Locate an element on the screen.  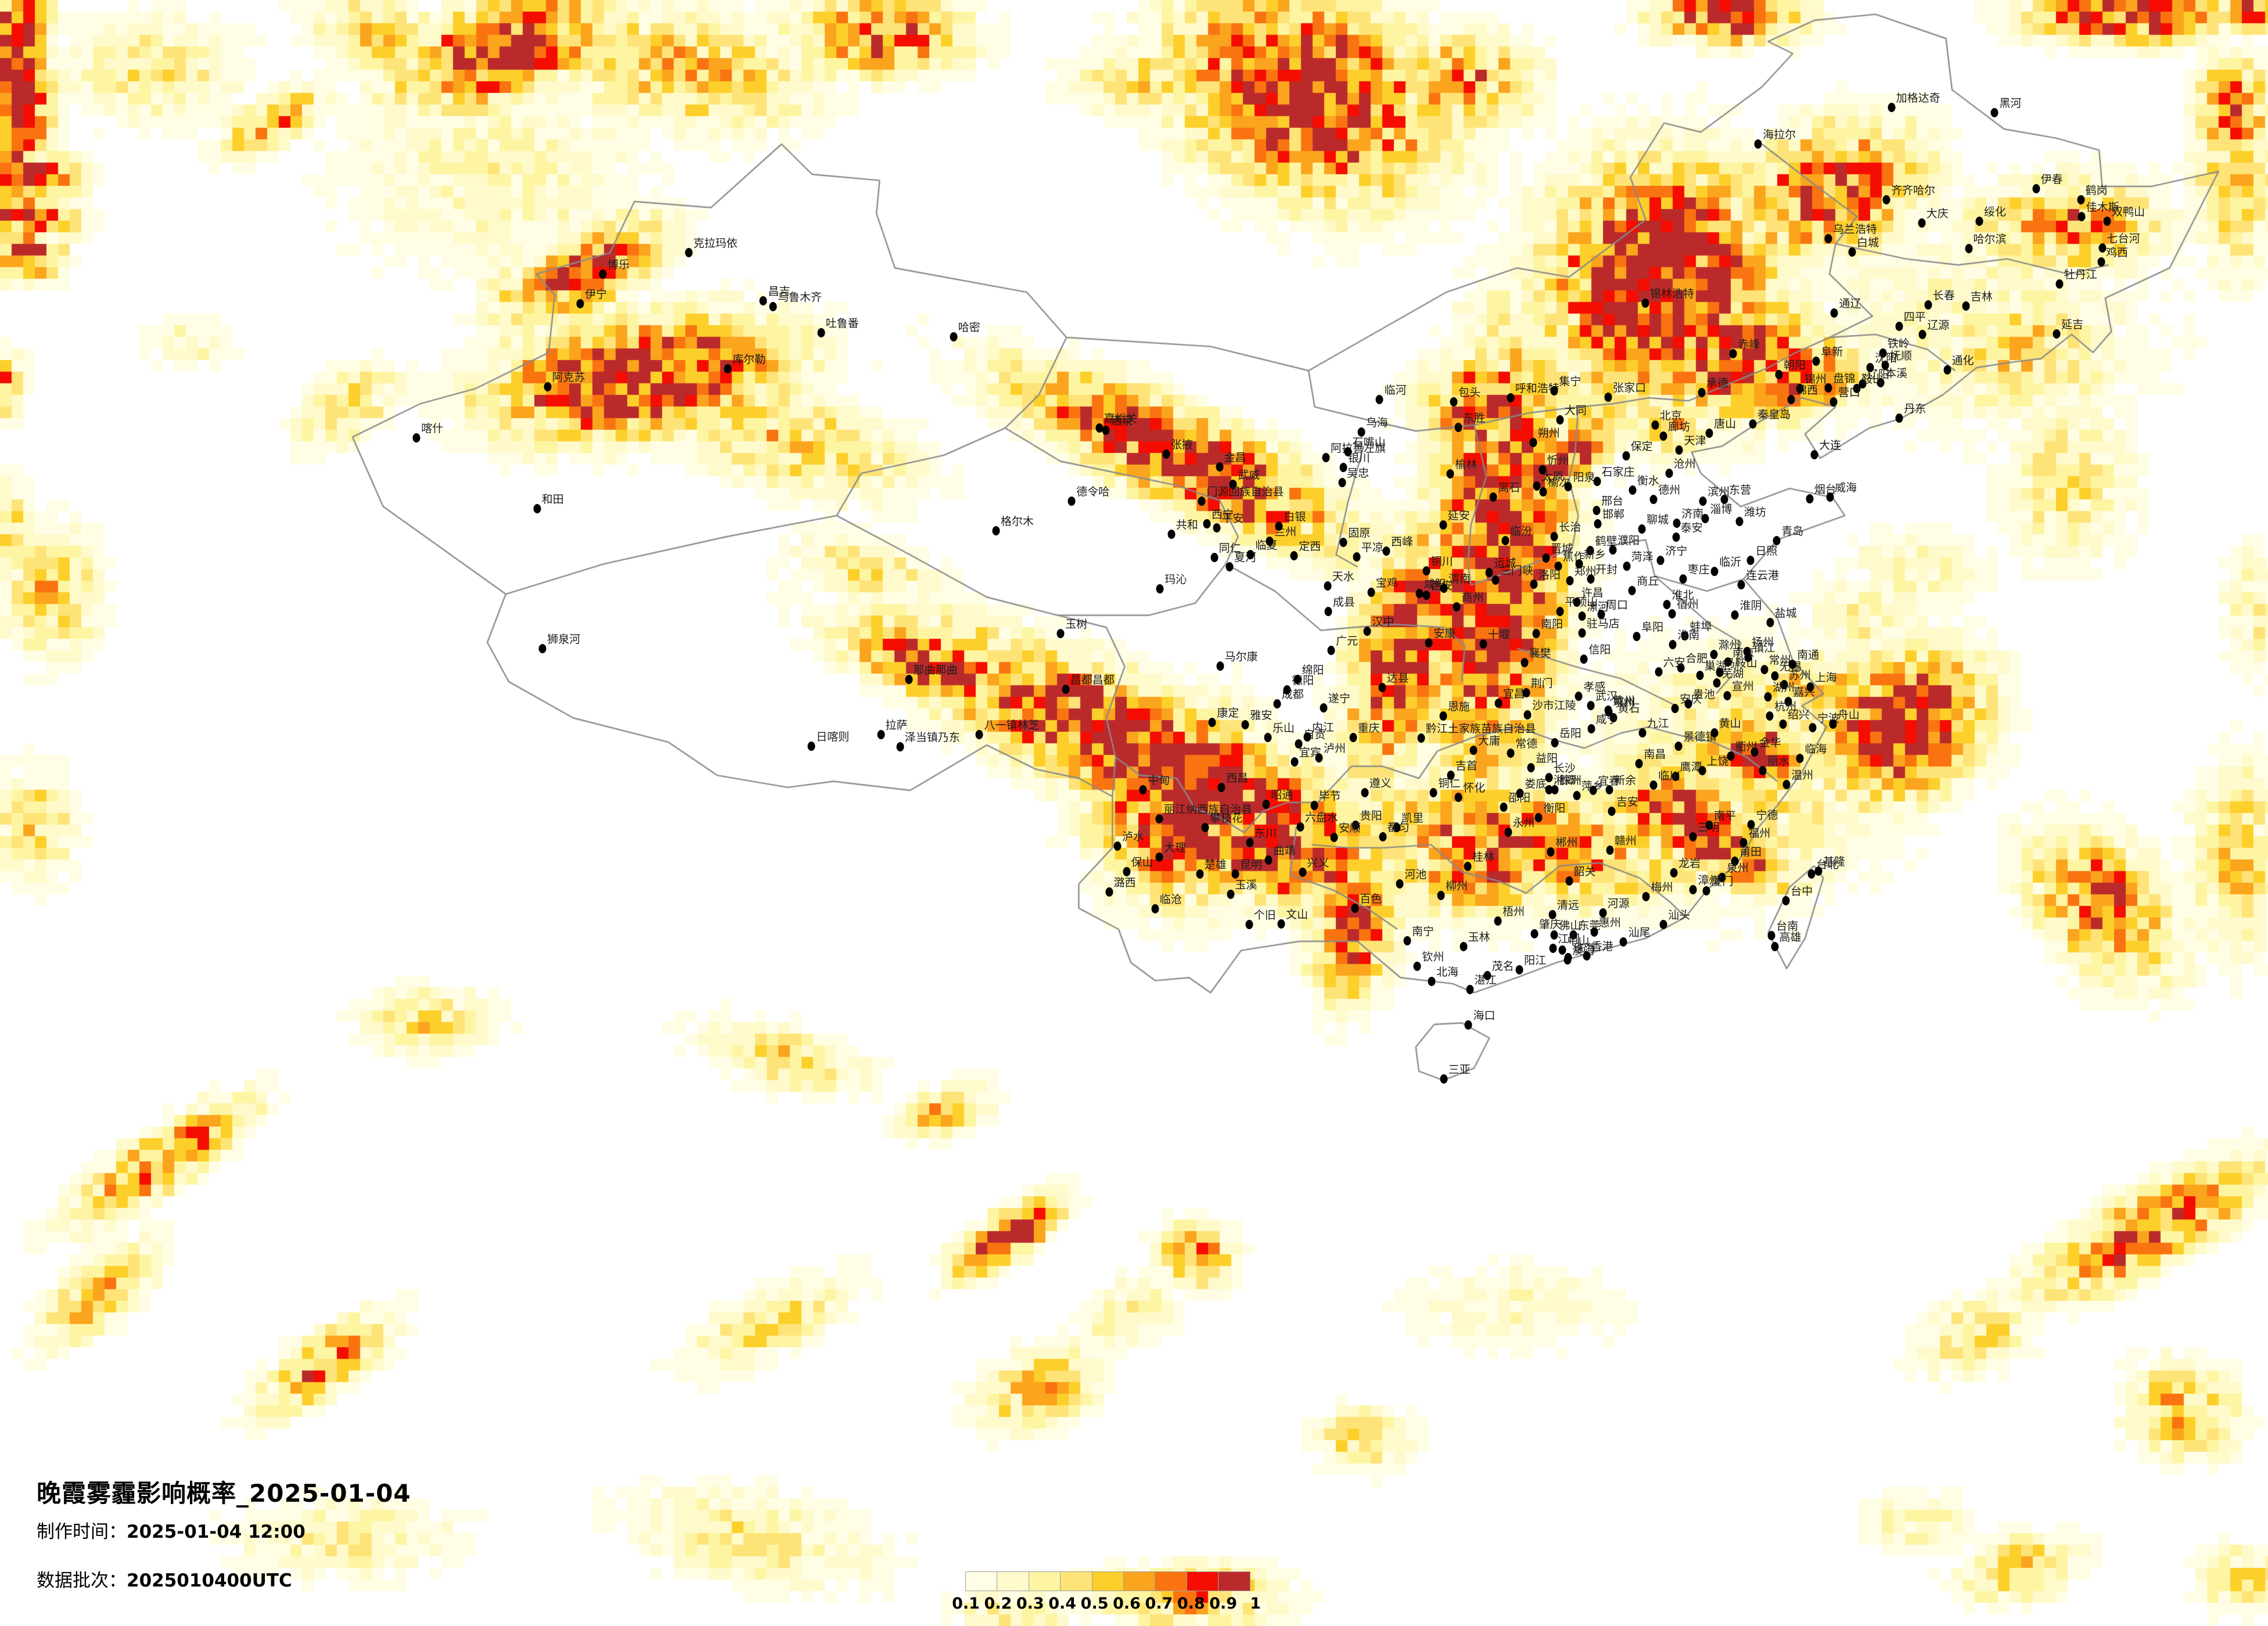
city-label: 宜昌 is located at coordinates (1514, 693).